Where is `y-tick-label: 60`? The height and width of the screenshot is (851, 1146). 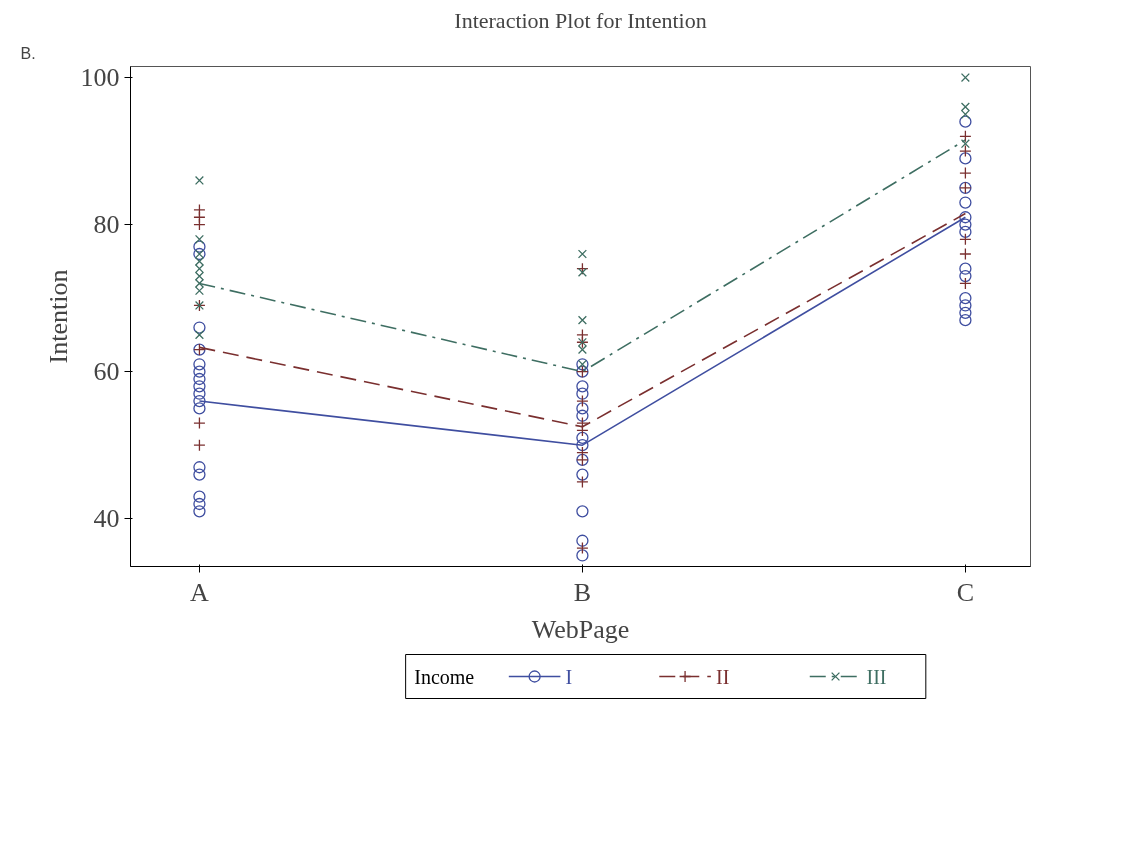
y-tick-label: 60 is located at coordinates (106, 372).